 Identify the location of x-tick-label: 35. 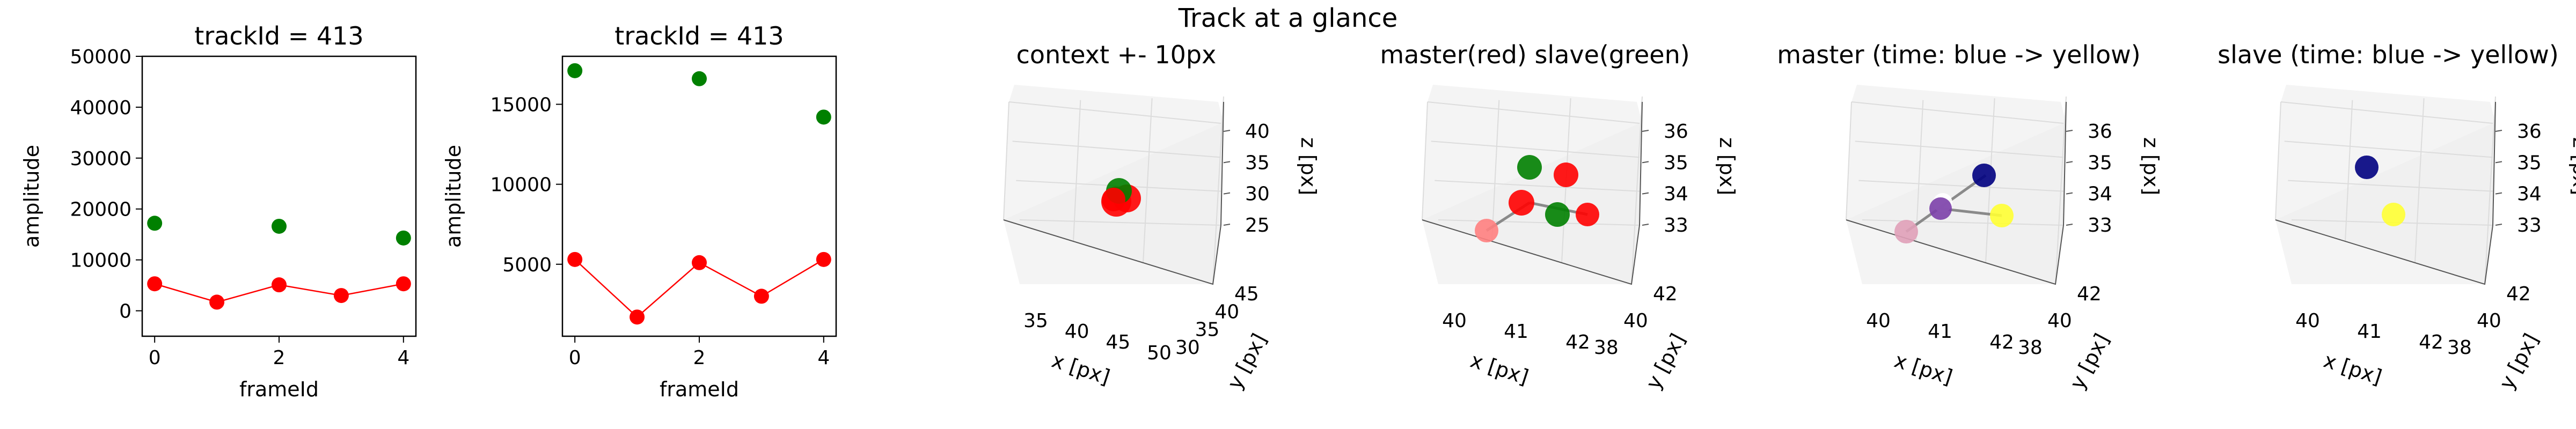
(1035, 321).